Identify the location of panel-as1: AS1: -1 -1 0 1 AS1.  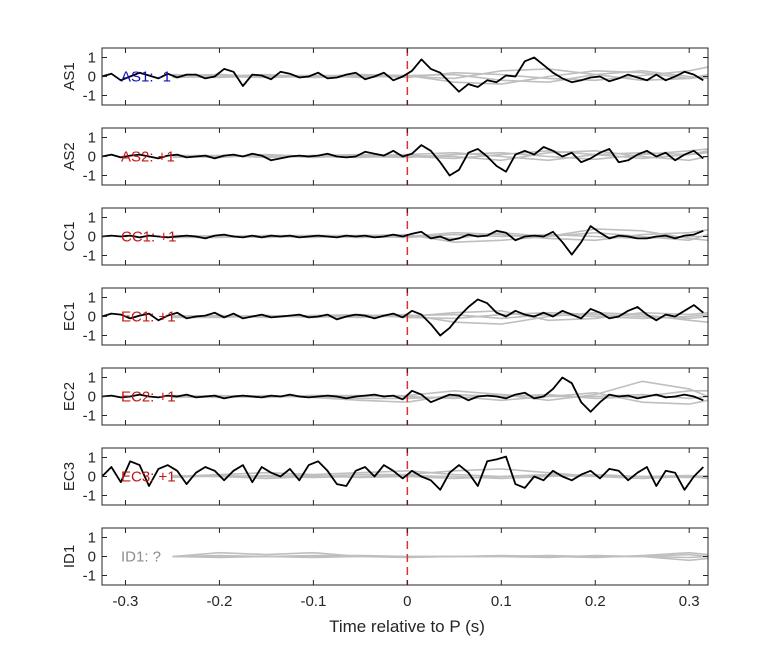
(385, 76).